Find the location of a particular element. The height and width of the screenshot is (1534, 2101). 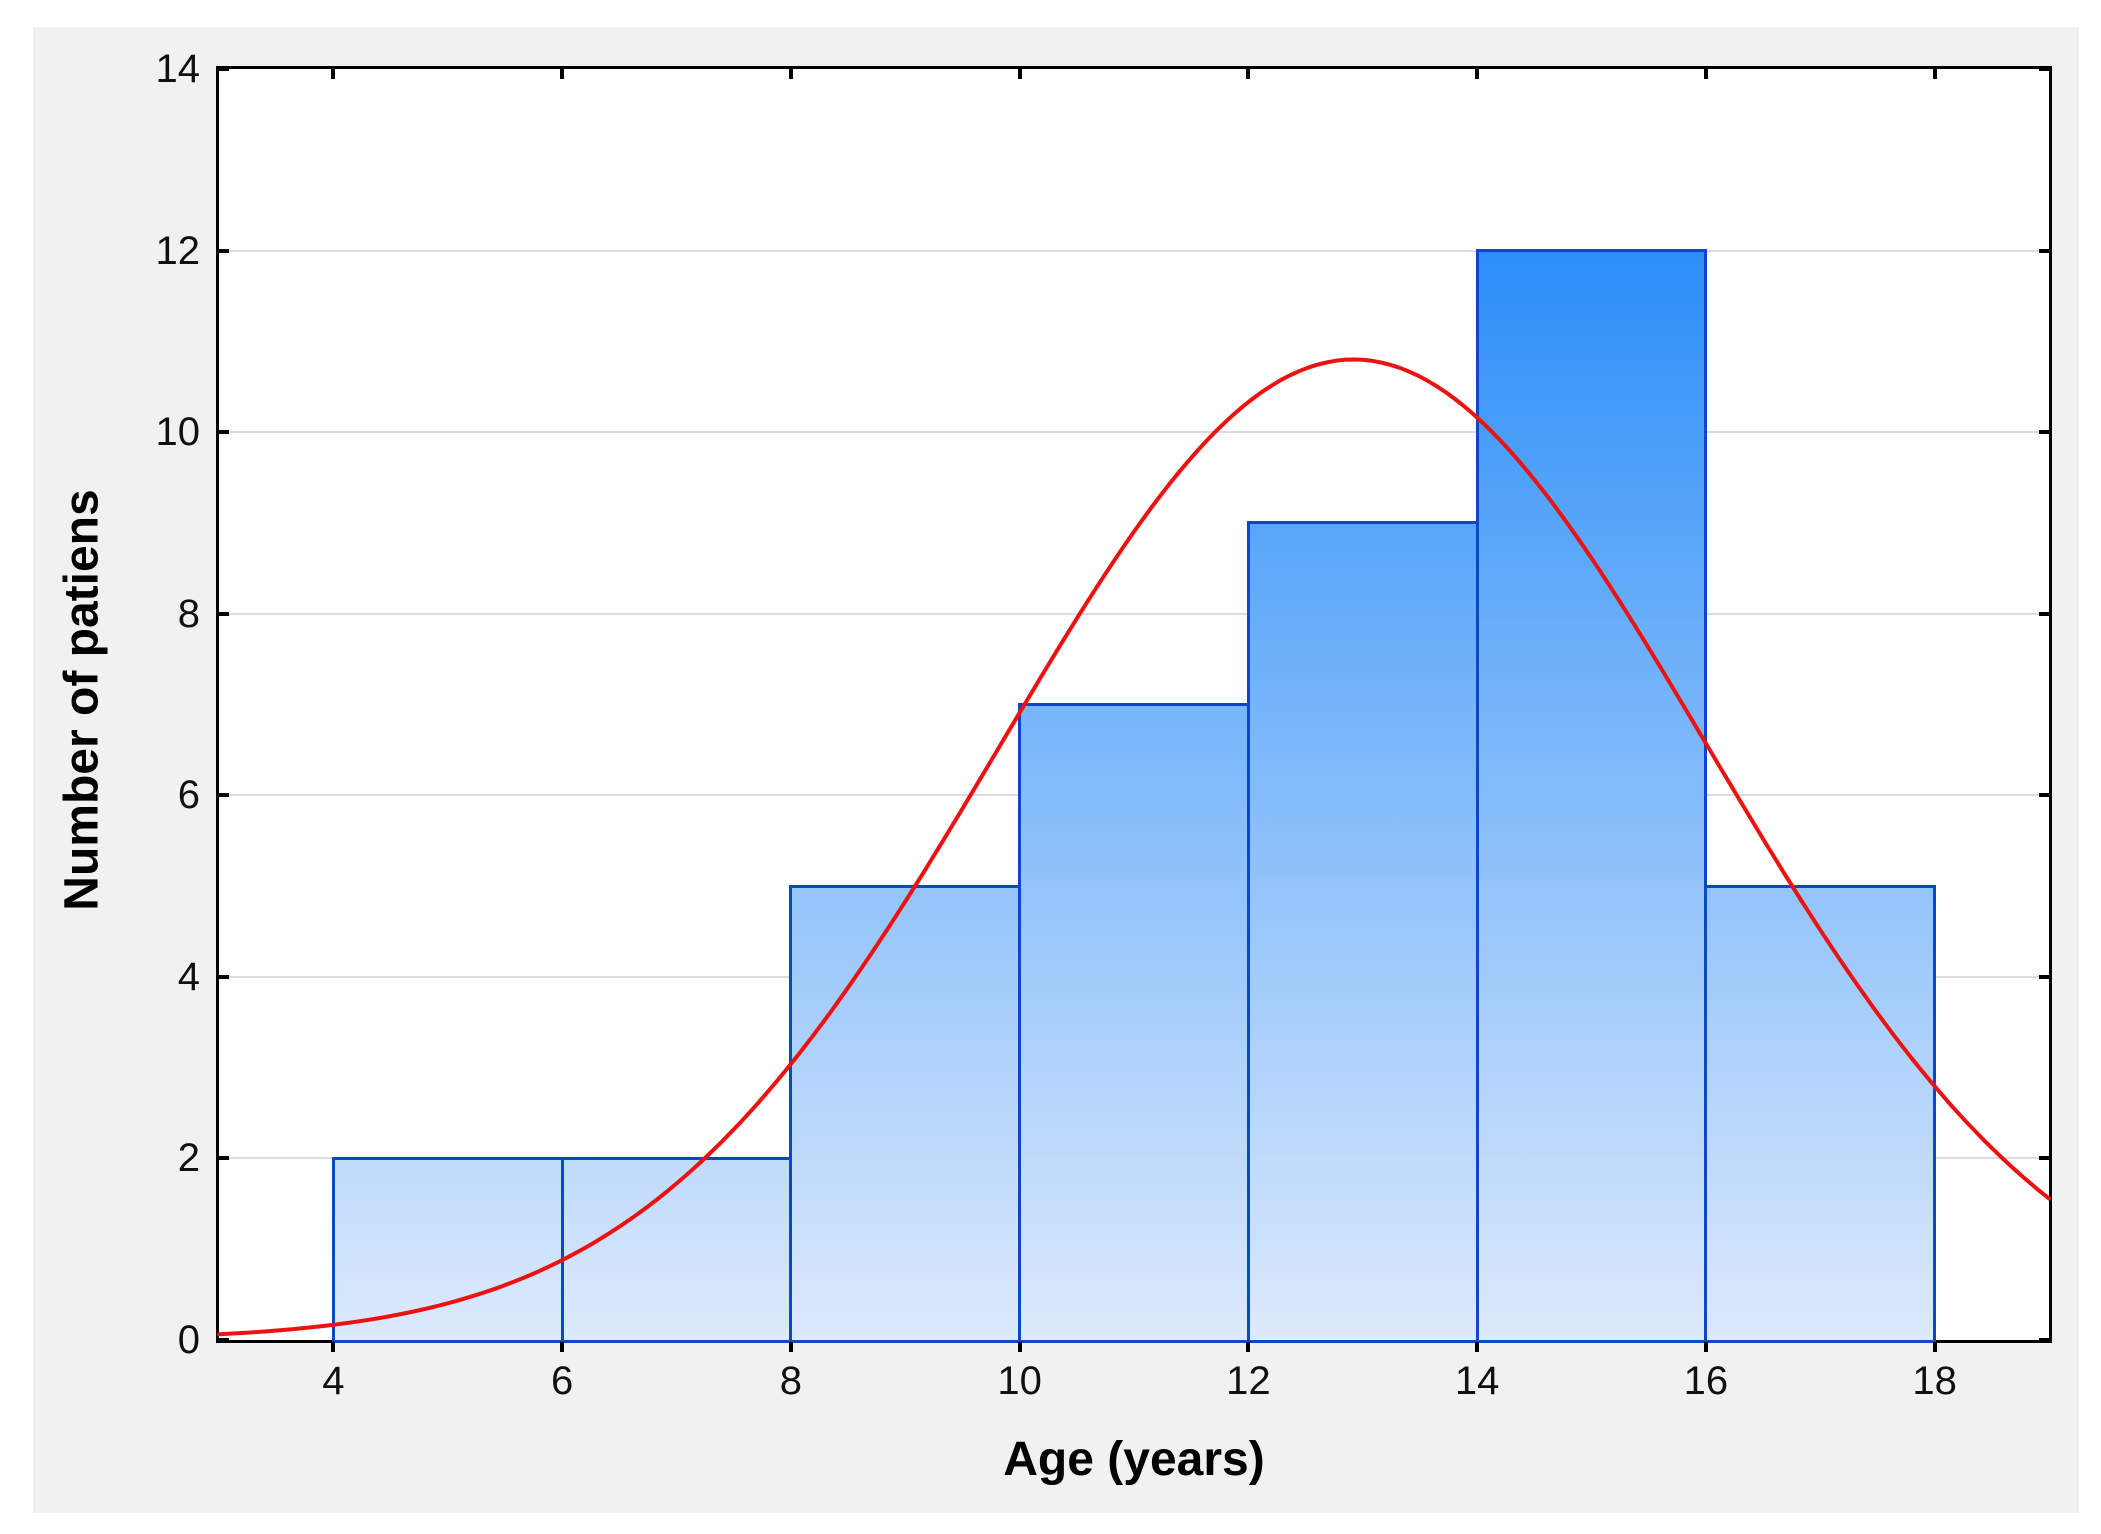

y-tick-label: 12 is located at coordinates (178, 250).